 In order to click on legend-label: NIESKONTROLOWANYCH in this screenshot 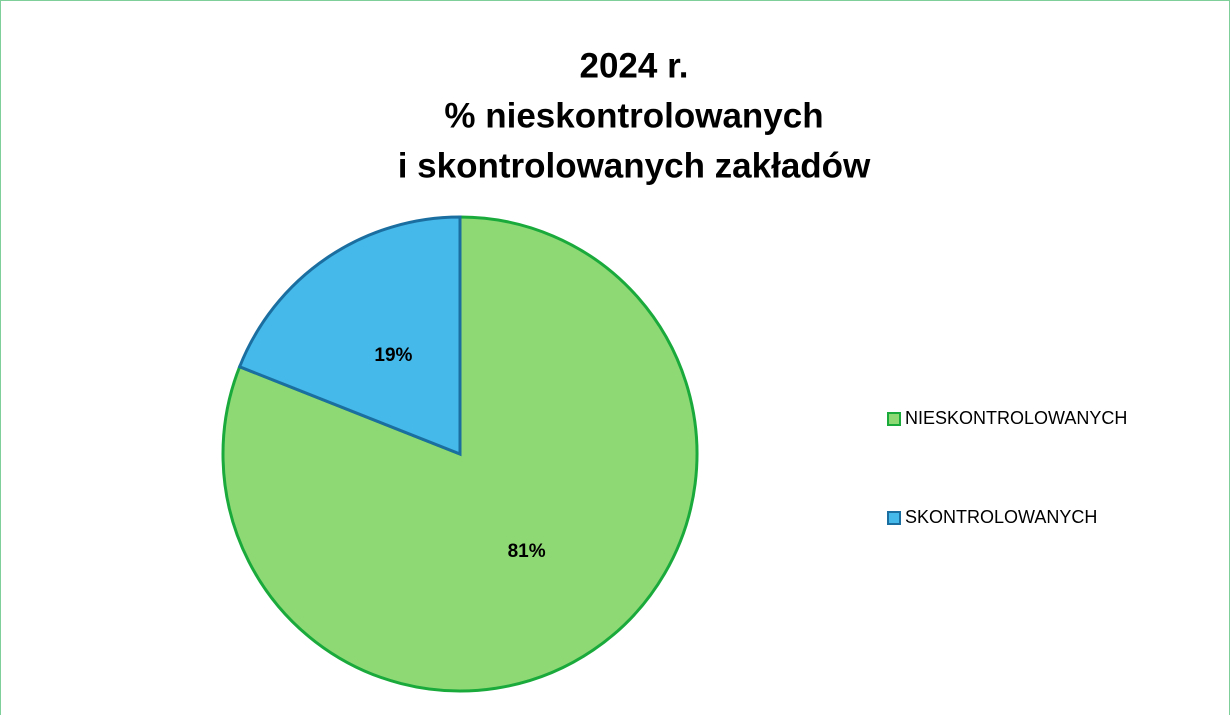, I will do `click(1016, 418)`.